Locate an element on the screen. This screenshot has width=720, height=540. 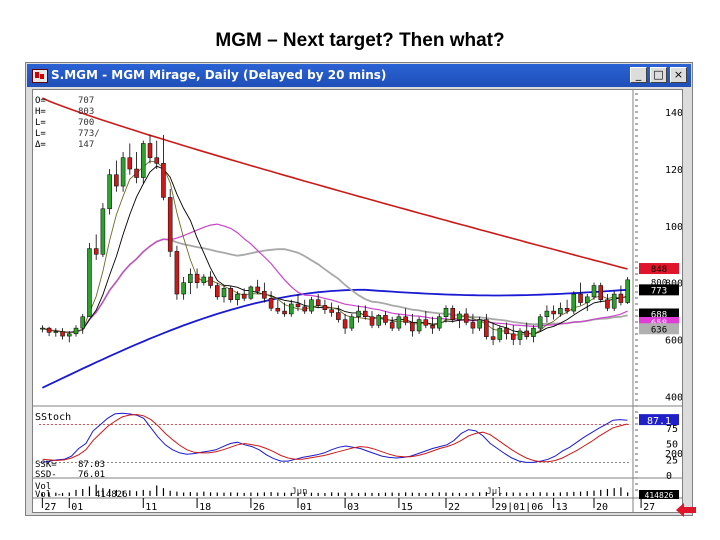
stoch-ssd-label: SSD- is located at coordinates (46, 475).